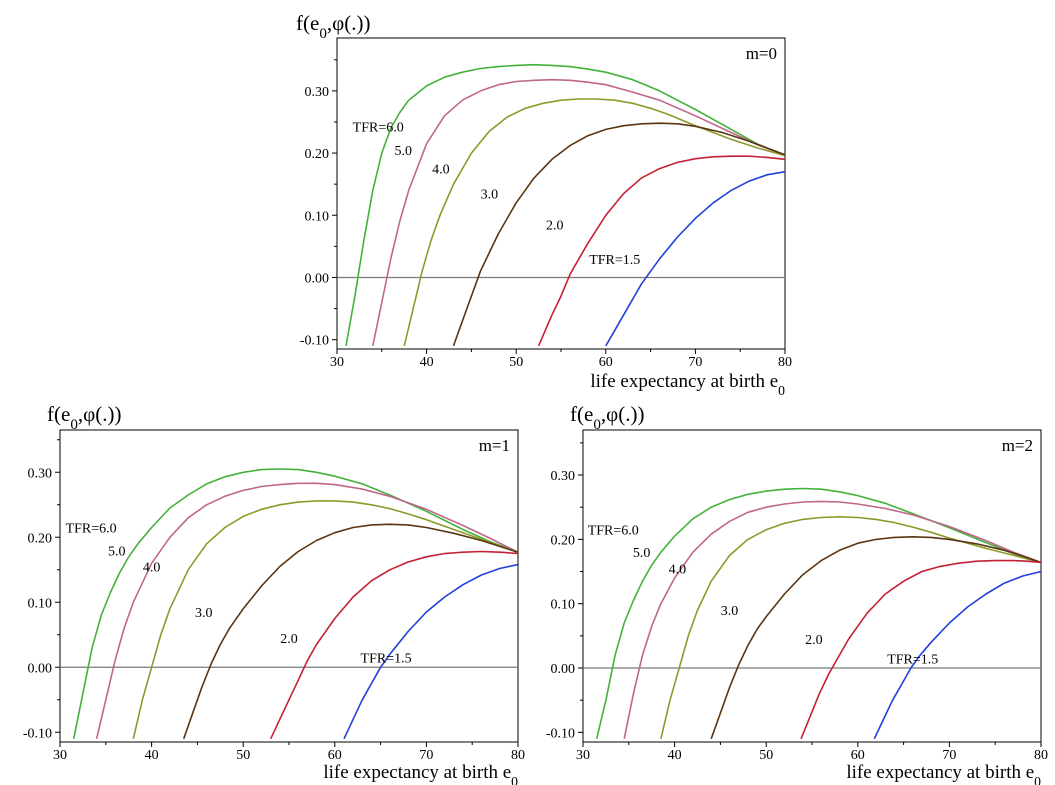 The height and width of the screenshot is (785, 1055). I want to click on panel-label: m=0, so click(761, 53).